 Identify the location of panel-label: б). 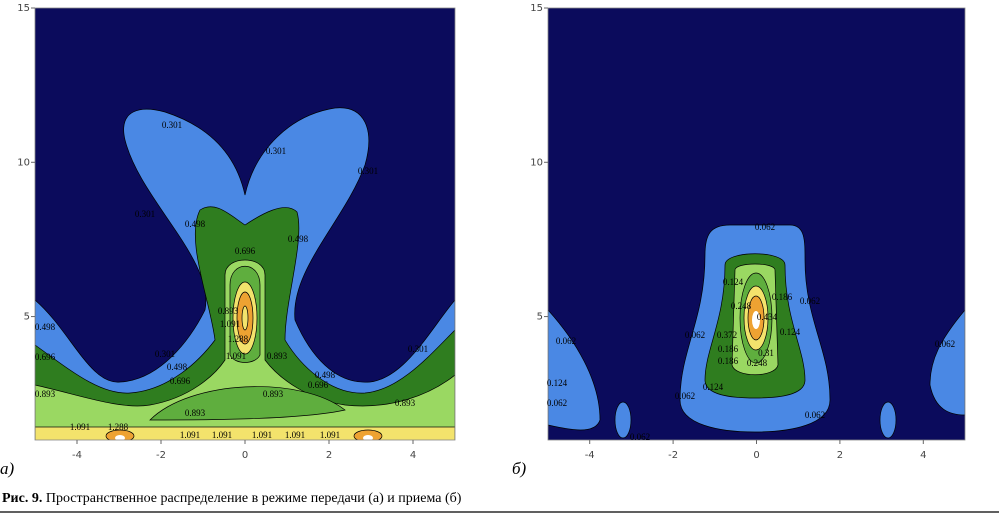
(519, 468).